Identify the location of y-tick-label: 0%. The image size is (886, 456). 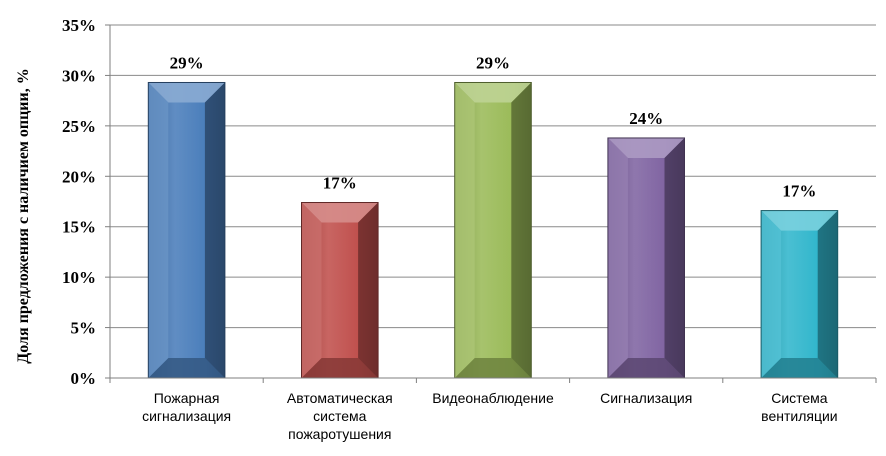
(84, 378).